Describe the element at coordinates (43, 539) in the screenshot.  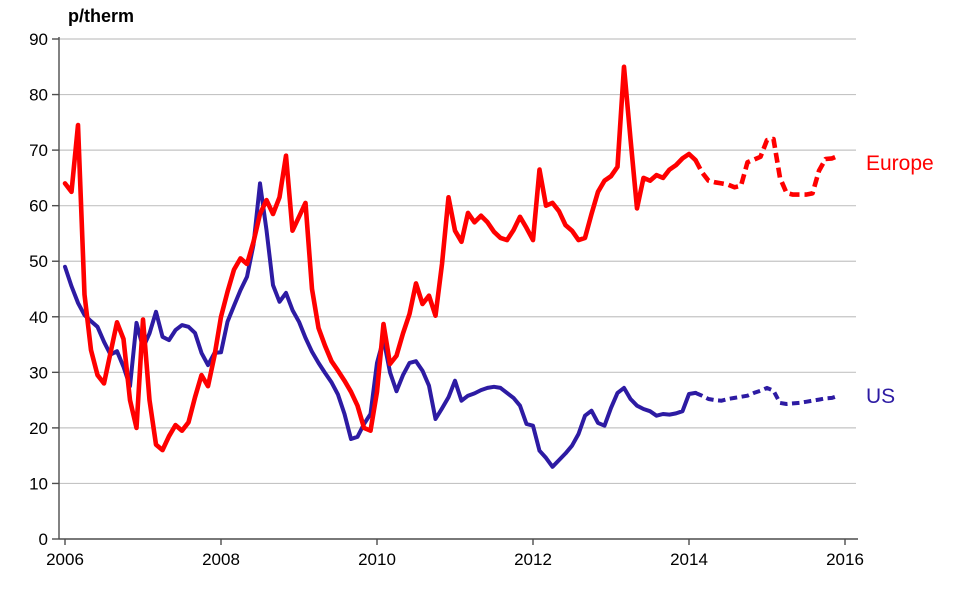
I see `y-tick-label: 0` at that location.